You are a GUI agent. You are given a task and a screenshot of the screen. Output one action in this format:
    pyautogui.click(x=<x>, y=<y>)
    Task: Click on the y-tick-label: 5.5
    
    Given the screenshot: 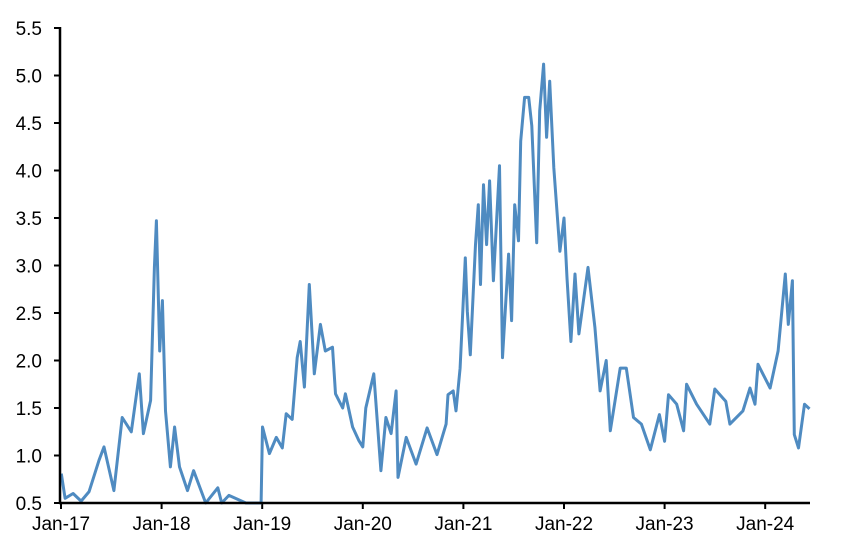 What is the action you would take?
    pyautogui.click(x=29, y=29)
    